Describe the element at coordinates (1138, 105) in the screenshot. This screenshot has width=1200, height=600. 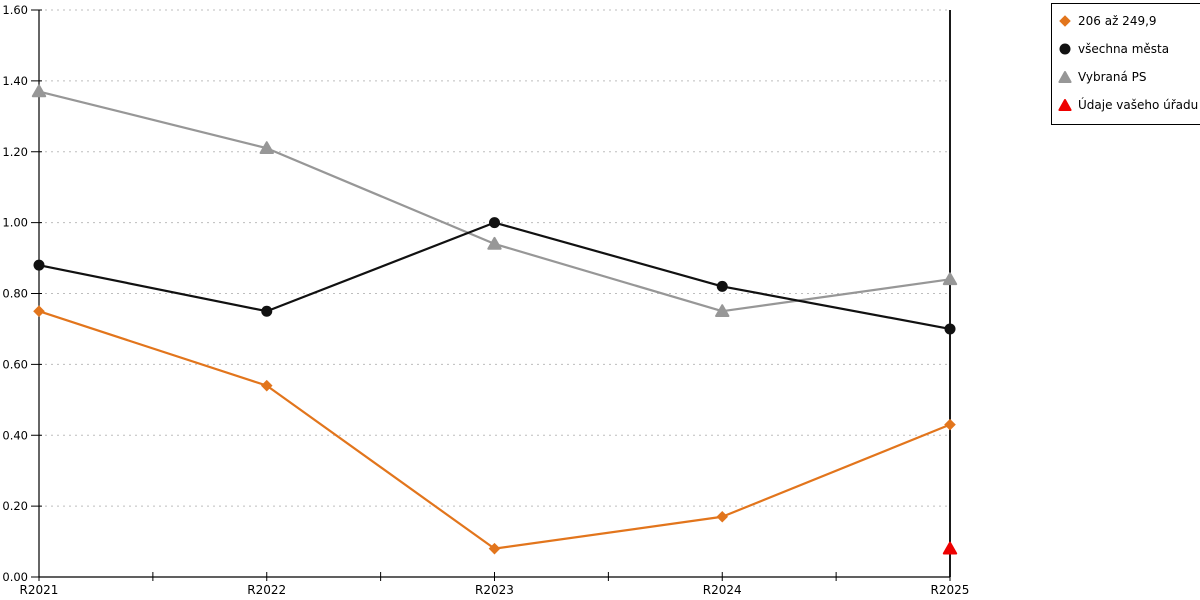
I see `legend-label: Údaje vašeho úřadu` at that location.